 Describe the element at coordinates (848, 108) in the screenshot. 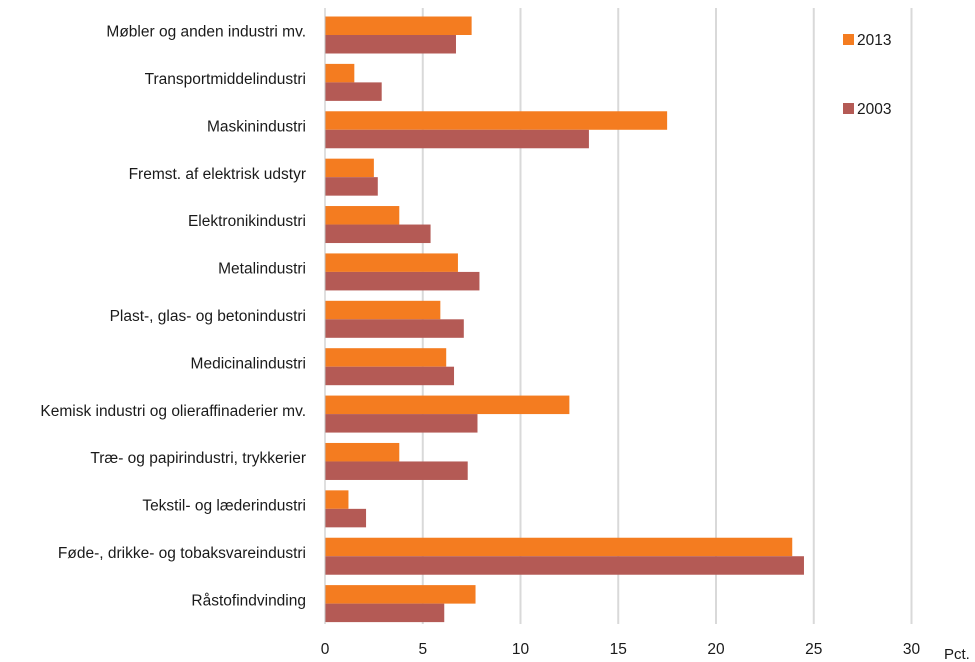

I see `legend-swatch-2003` at that location.